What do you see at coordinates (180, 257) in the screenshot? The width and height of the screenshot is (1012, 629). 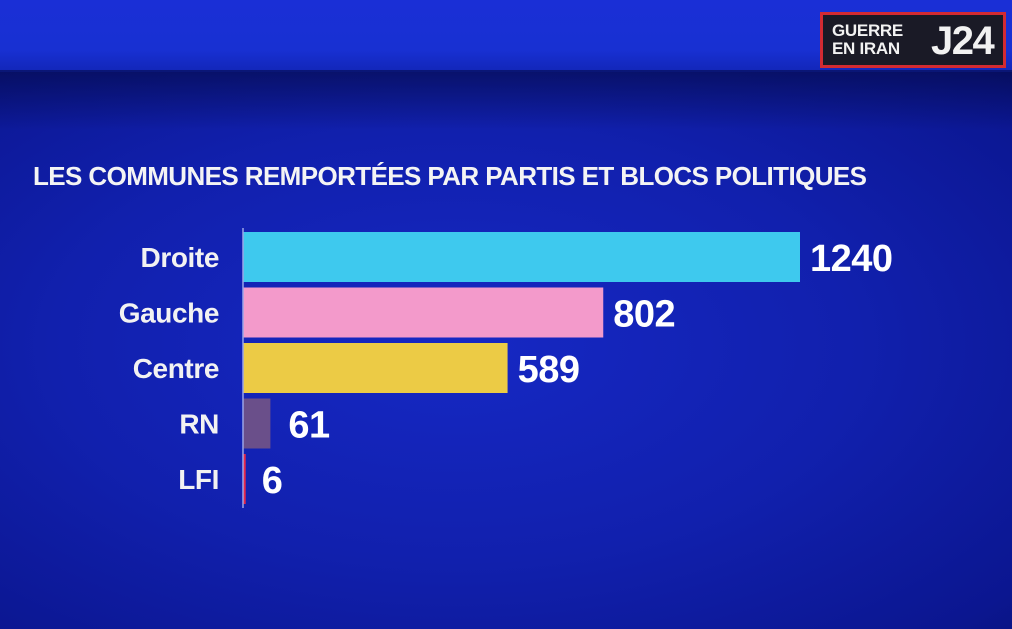 I see `category-label: Droite` at bounding box center [180, 257].